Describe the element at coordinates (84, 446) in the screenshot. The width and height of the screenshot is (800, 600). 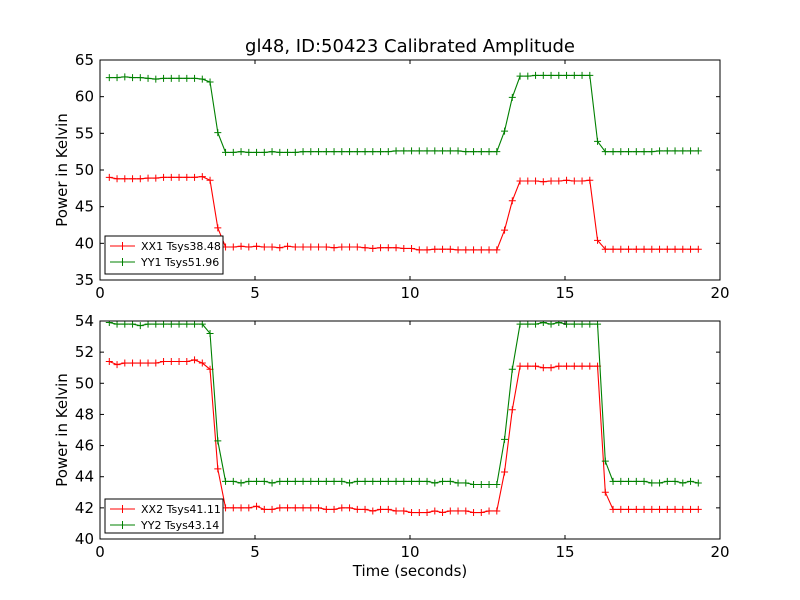
I see `y-tick-label: 46` at that location.